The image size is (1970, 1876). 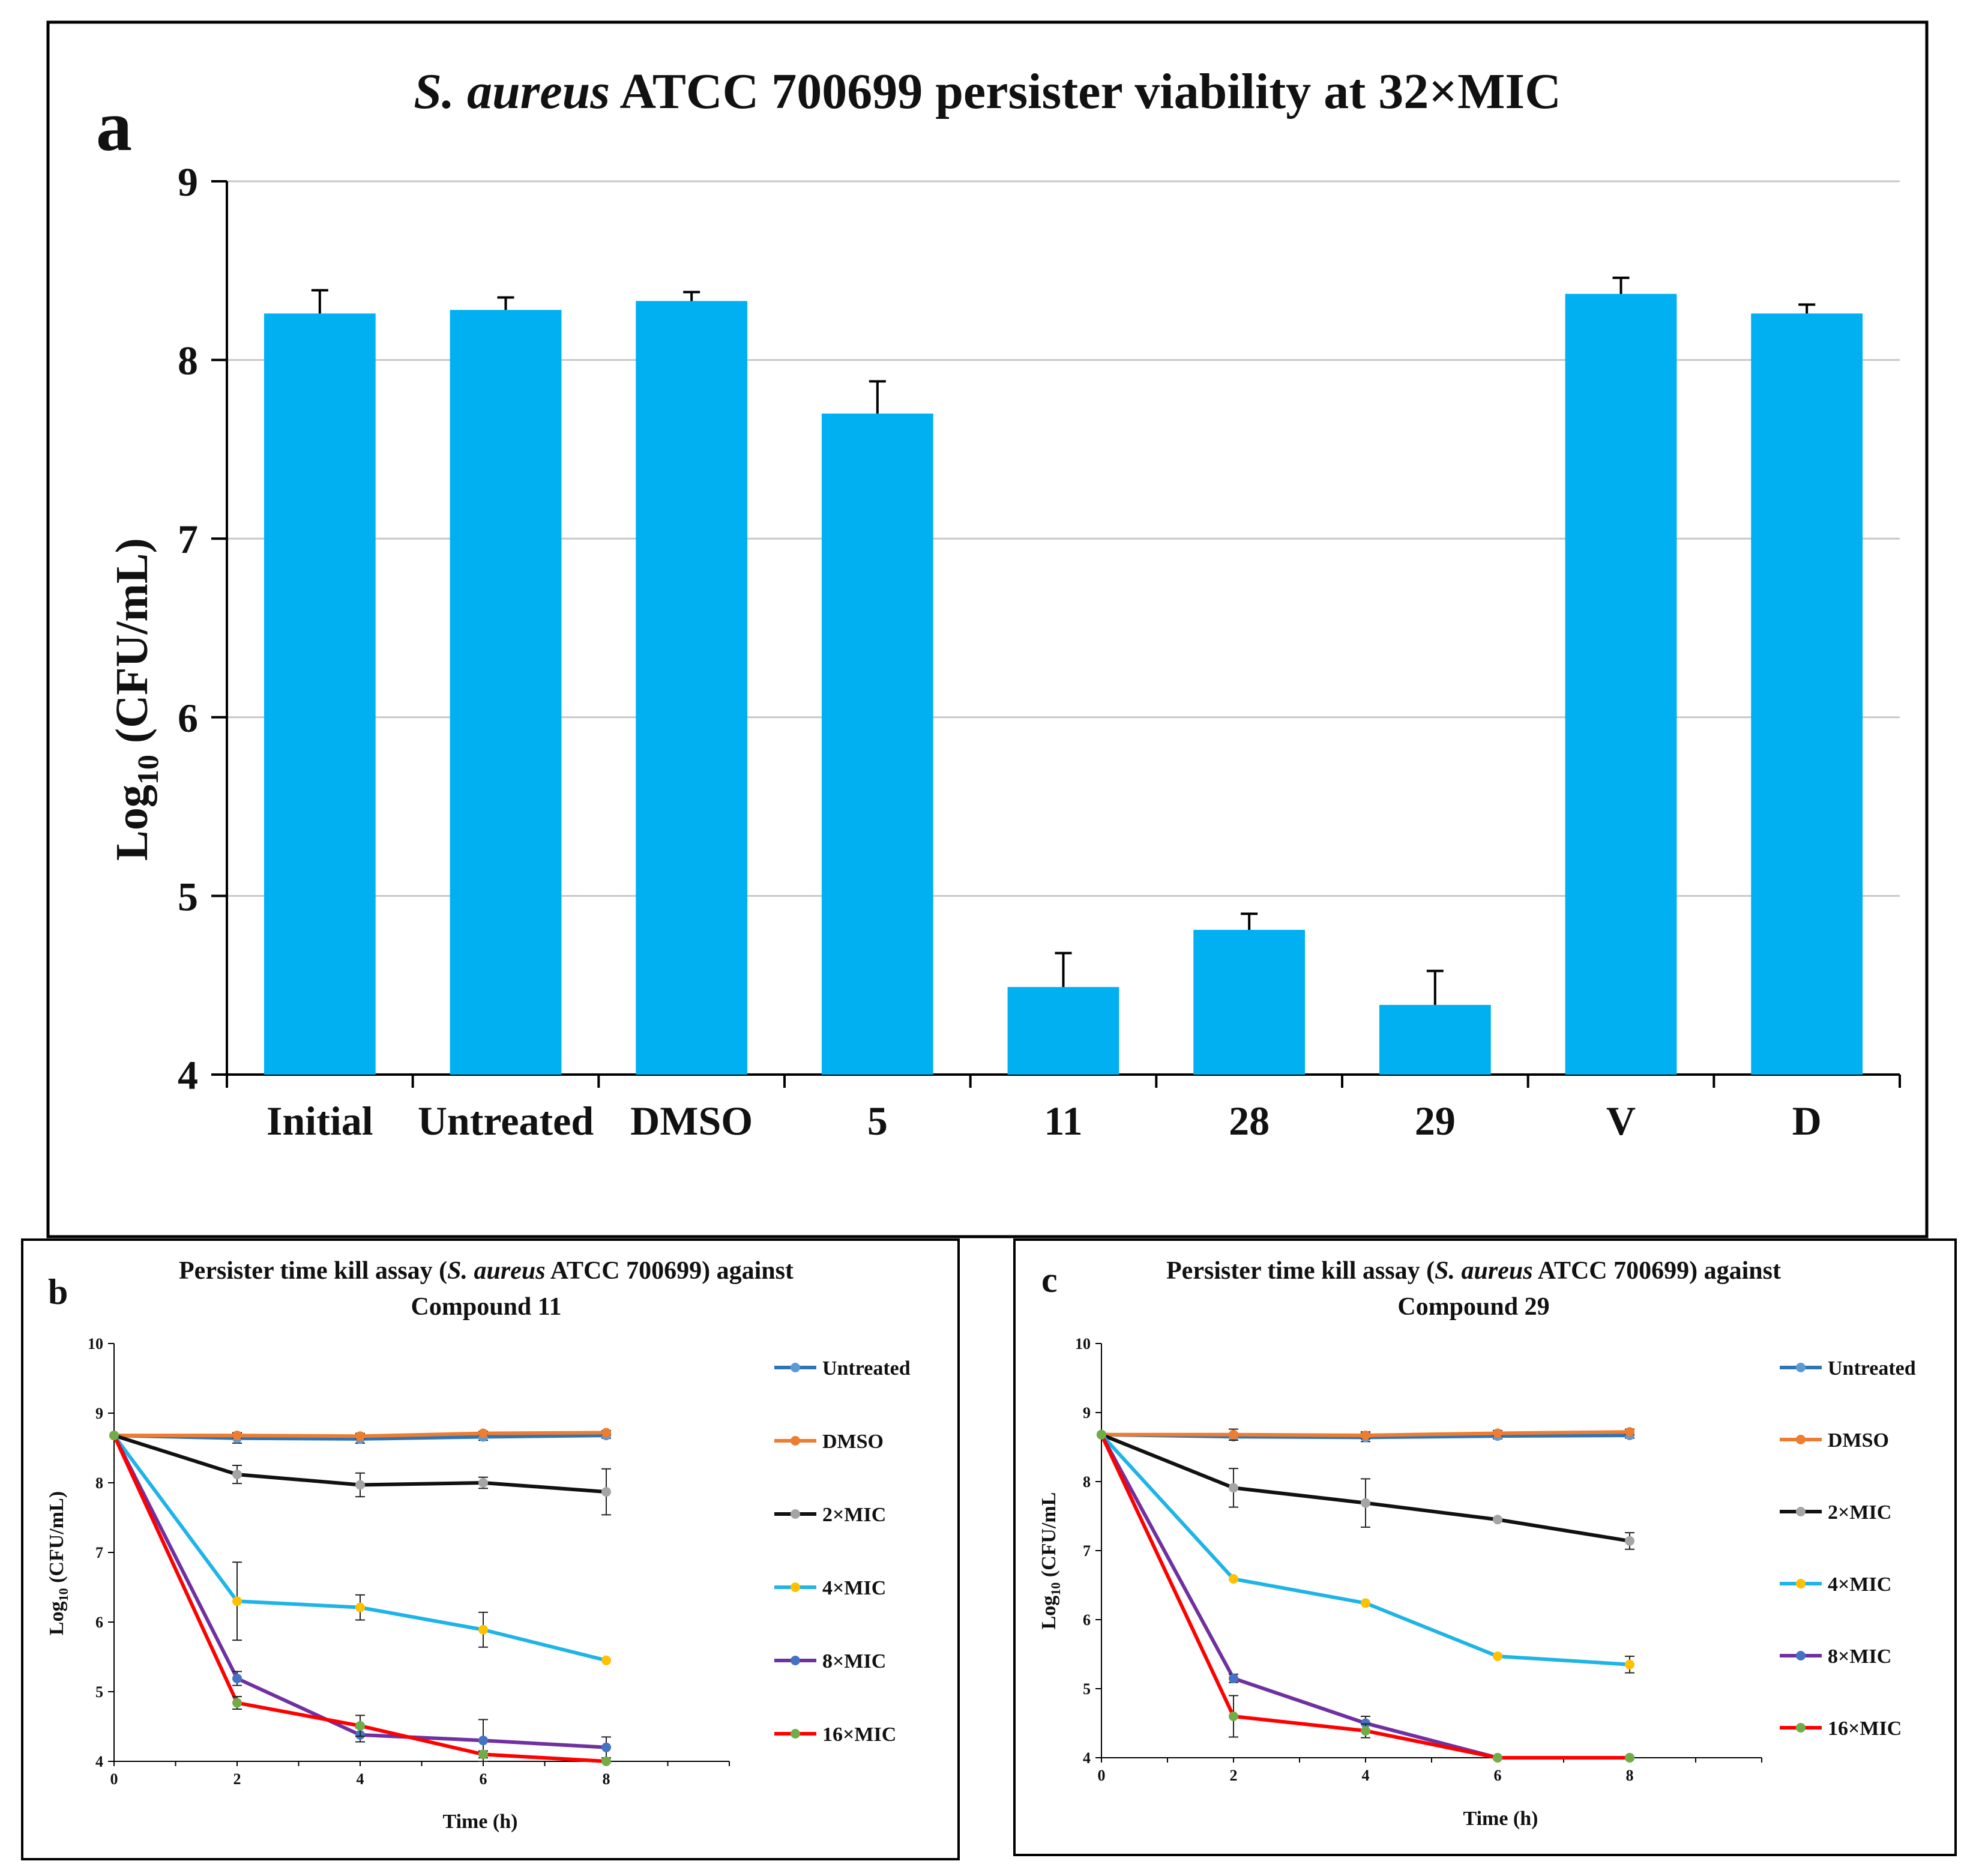 I want to click on panel-c-legend-label-8xmic: 8×MIC, so click(x=1859, y=1656).